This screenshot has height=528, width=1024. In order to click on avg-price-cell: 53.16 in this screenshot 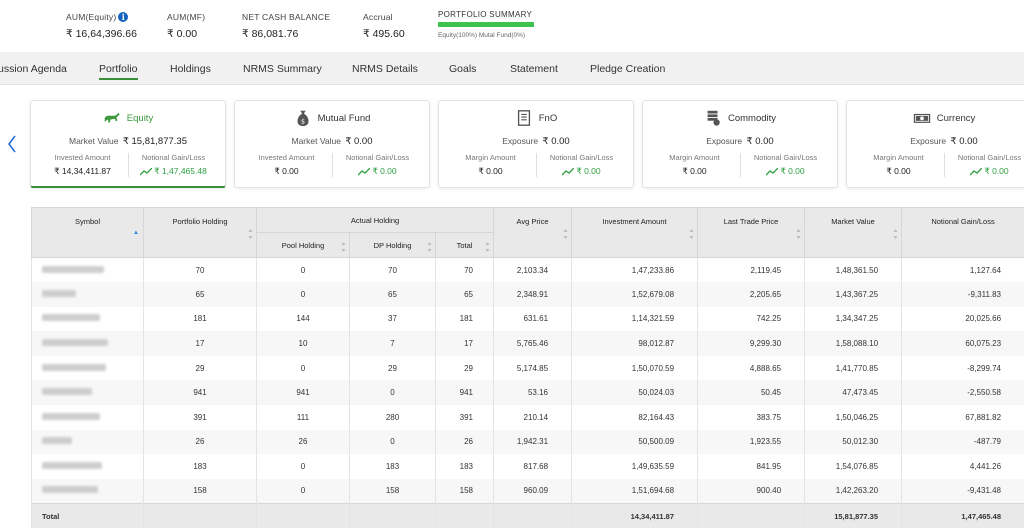, I will do `click(533, 393)`.